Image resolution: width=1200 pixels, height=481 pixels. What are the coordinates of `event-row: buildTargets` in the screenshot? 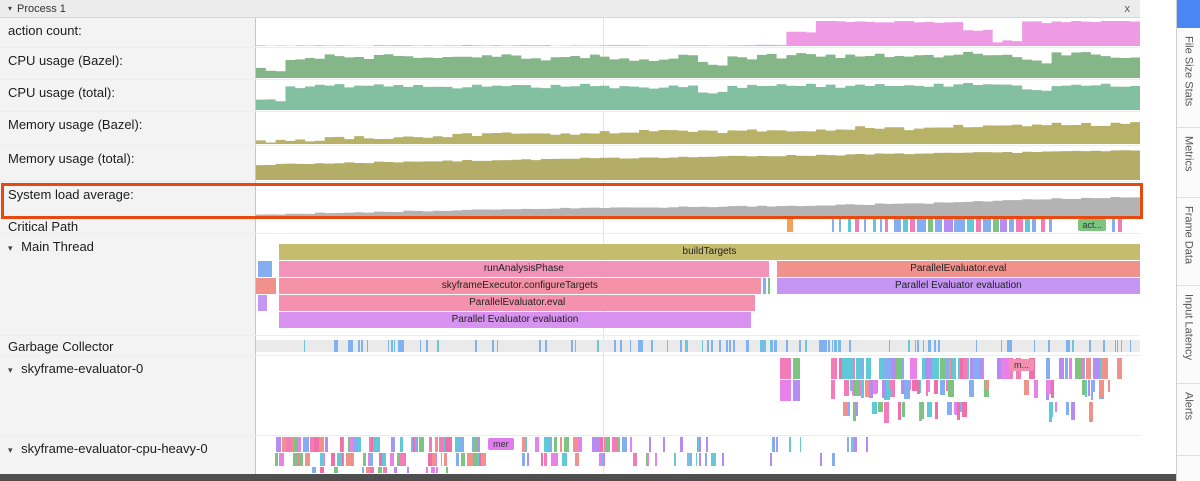 It's located at (698, 252).